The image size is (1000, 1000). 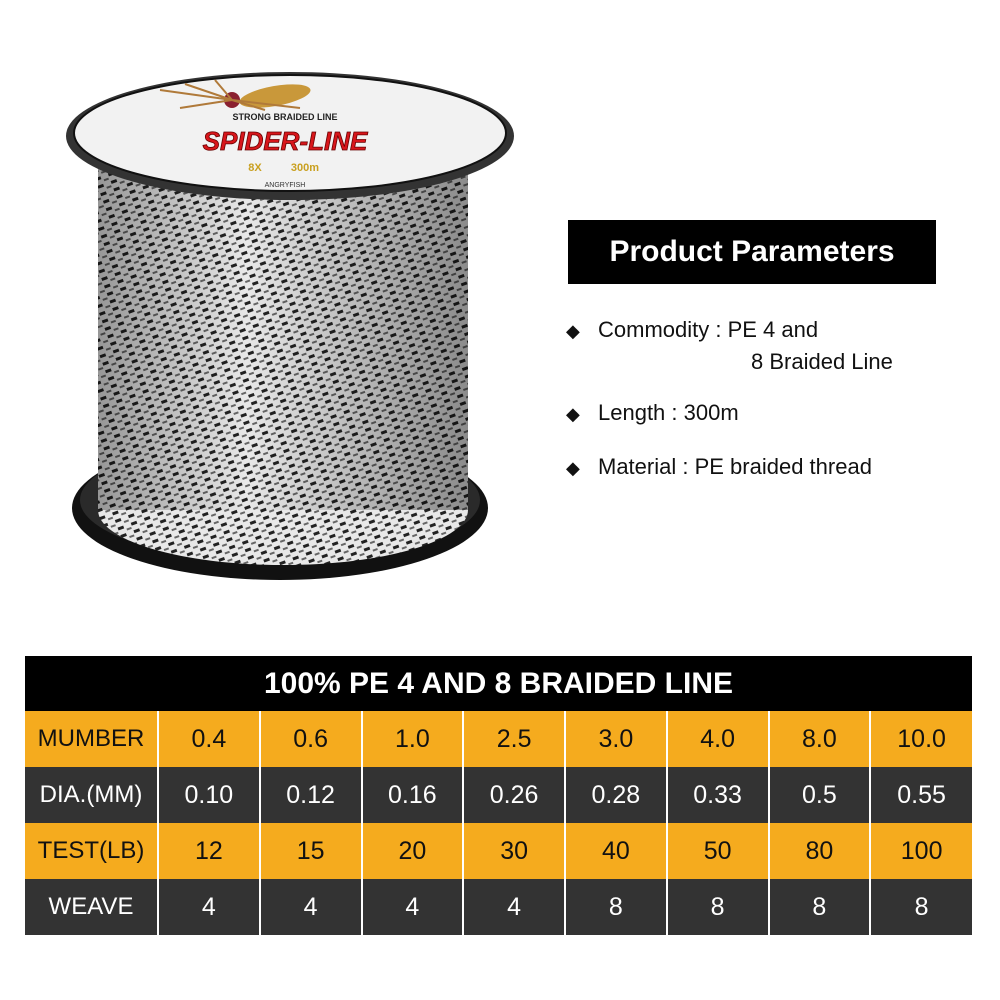 What do you see at coordinates (820, 795) in the screenshot?
I see `table-cell: 0.5` at bounding box center [820, 795].